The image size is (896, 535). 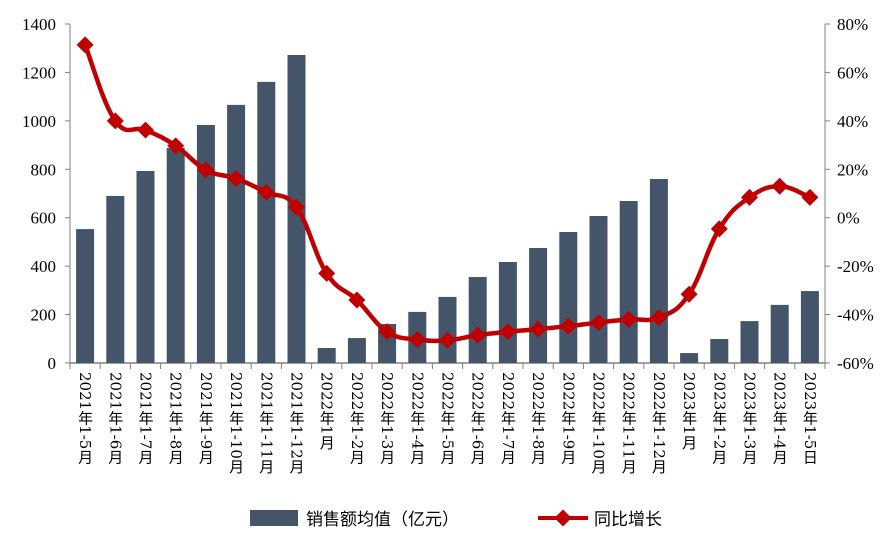 What do you see at coordinates (538, 418) in the screenshot?
I see `category-label: 2022年1-8月` at bounding box center [538, 418].